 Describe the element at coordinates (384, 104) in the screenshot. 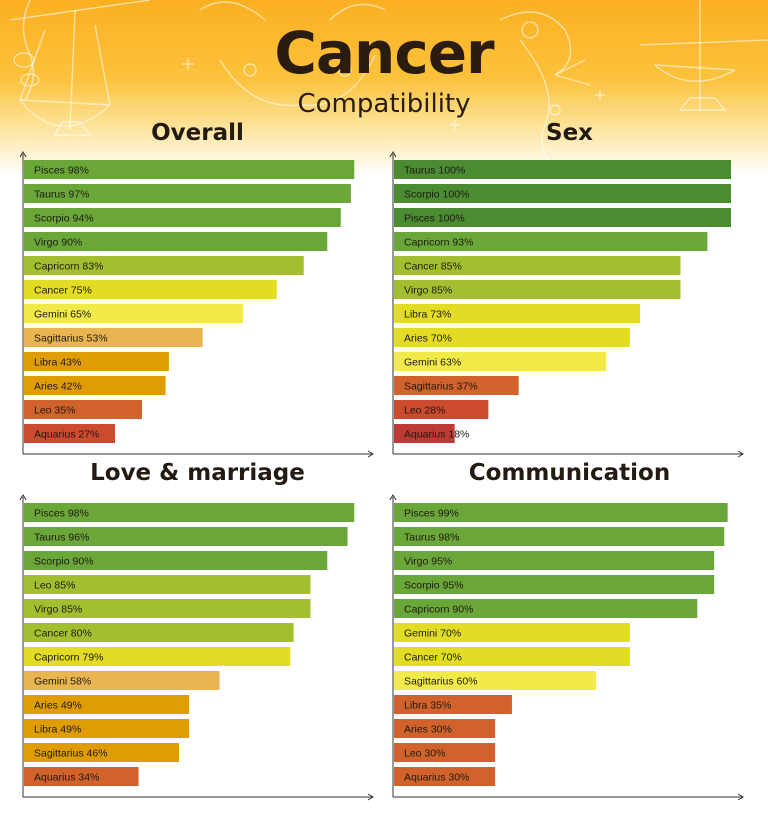

I see `page-subtitle: Compatibility` at that location.